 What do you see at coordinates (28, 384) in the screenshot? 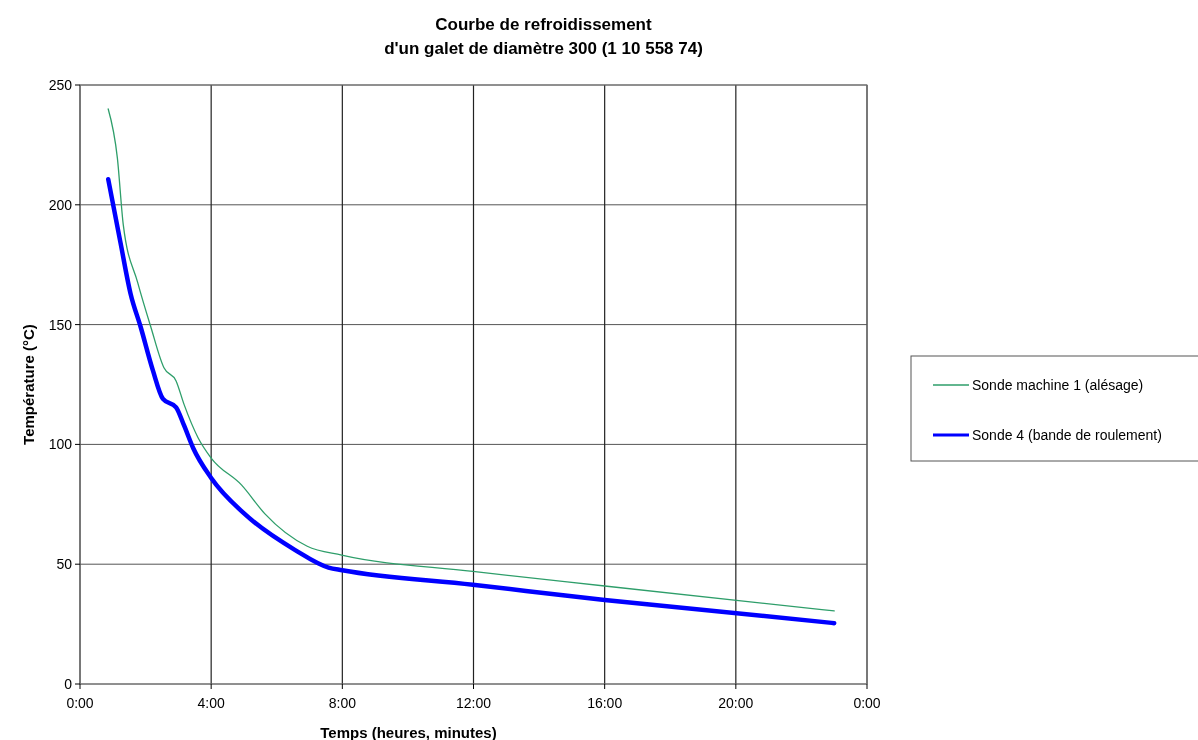
I see `y-axis-title: Température (°C)` at bounding box center [28, 384].